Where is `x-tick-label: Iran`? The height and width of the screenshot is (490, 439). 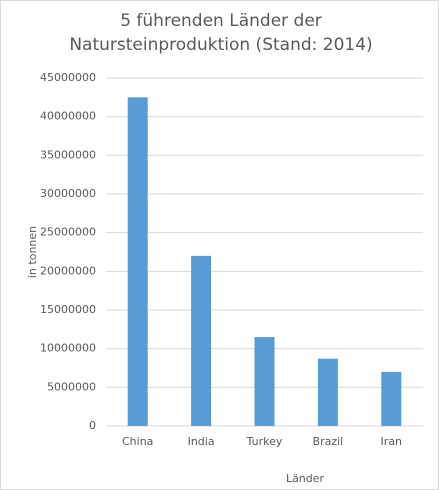
x-tick-label: Iran is located at coordinates (392, 441).